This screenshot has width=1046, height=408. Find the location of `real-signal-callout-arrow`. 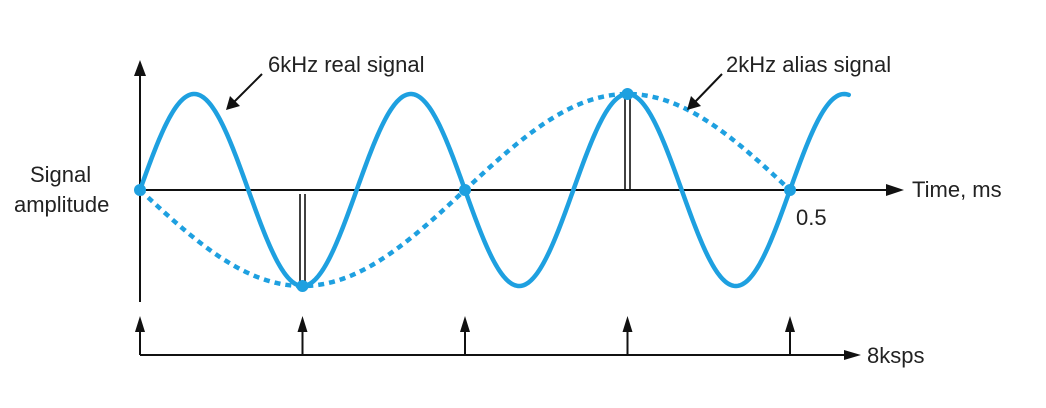

real-signal-callout-arrow is located at coordinates (244, 91).